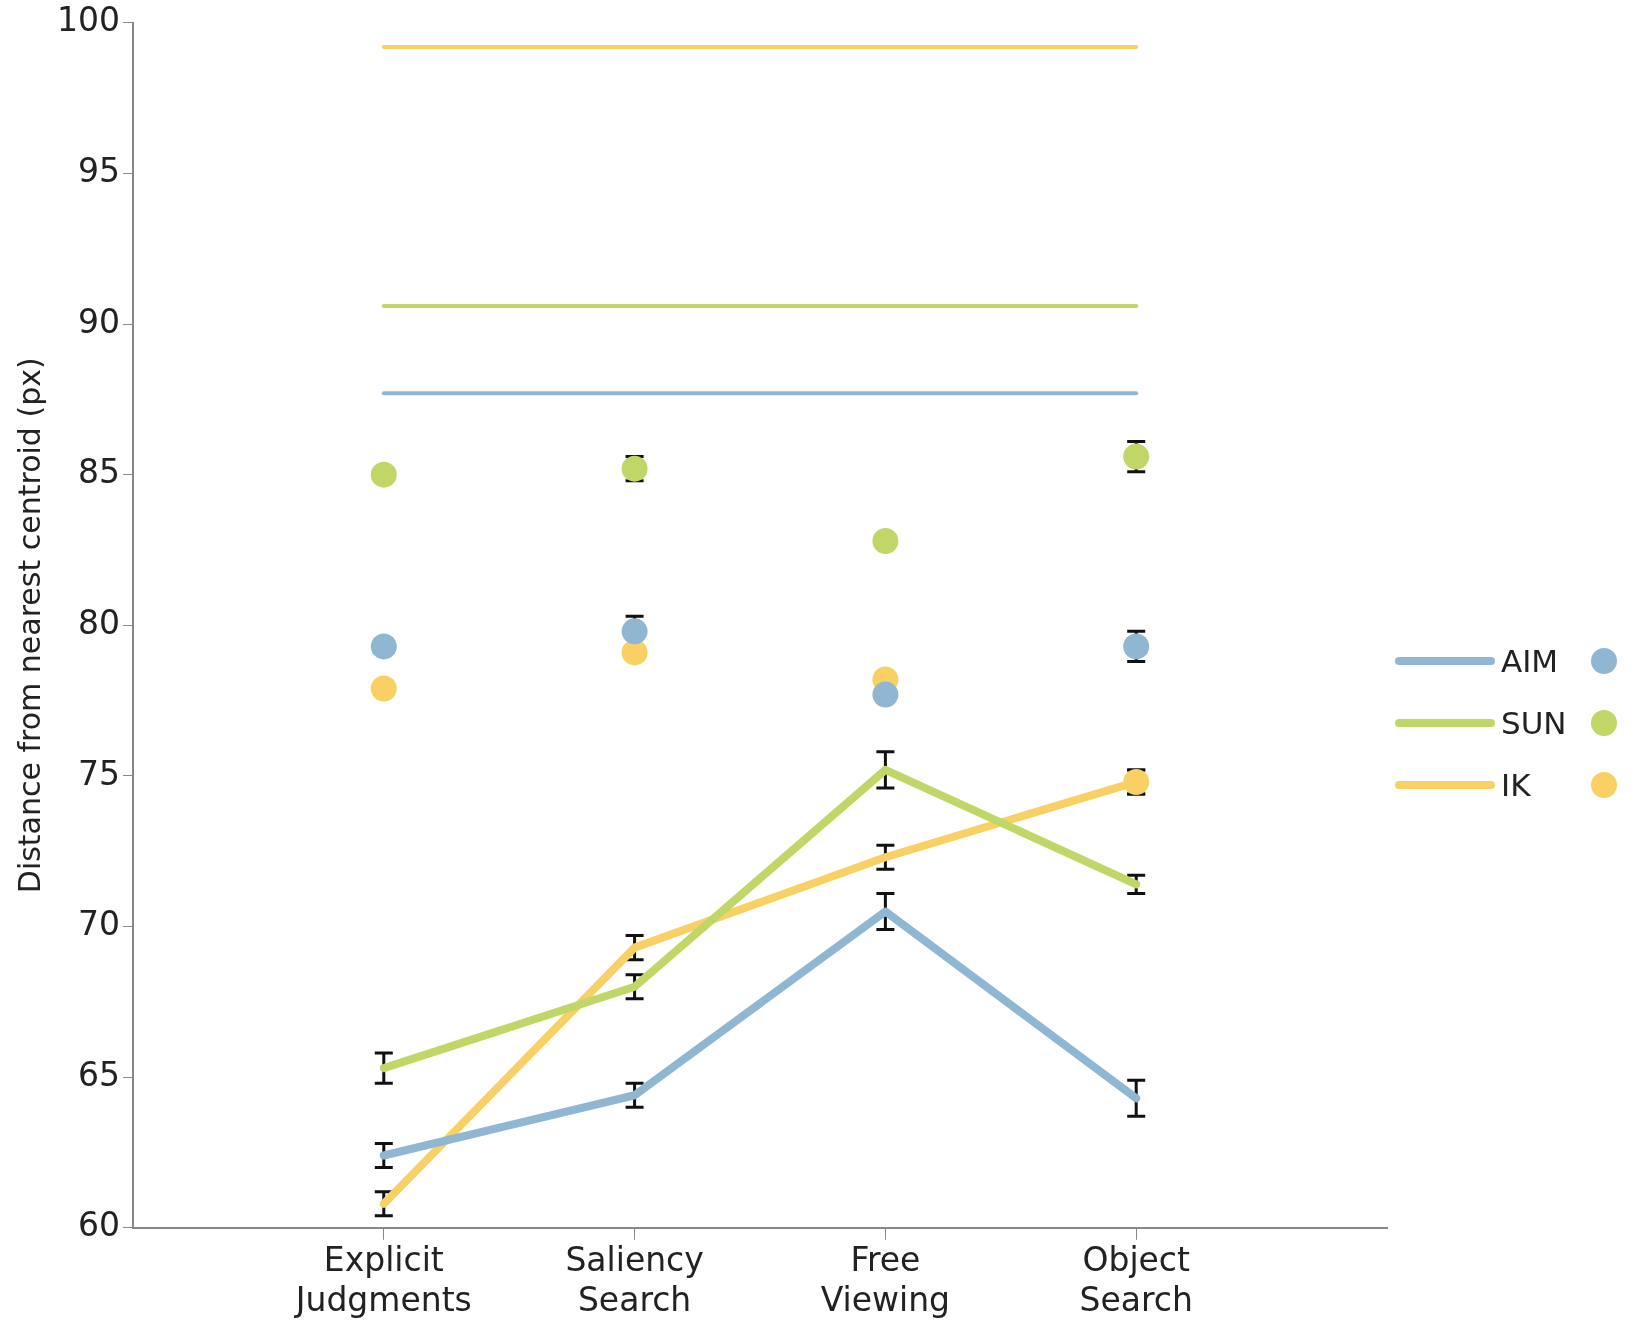 This screenshot has height=1335, width=1648. What do you see at coordinates (634, 1279) in the screenshot?
I see `x-tick-label: Saliency Search` at bounding box center [634, 1279].